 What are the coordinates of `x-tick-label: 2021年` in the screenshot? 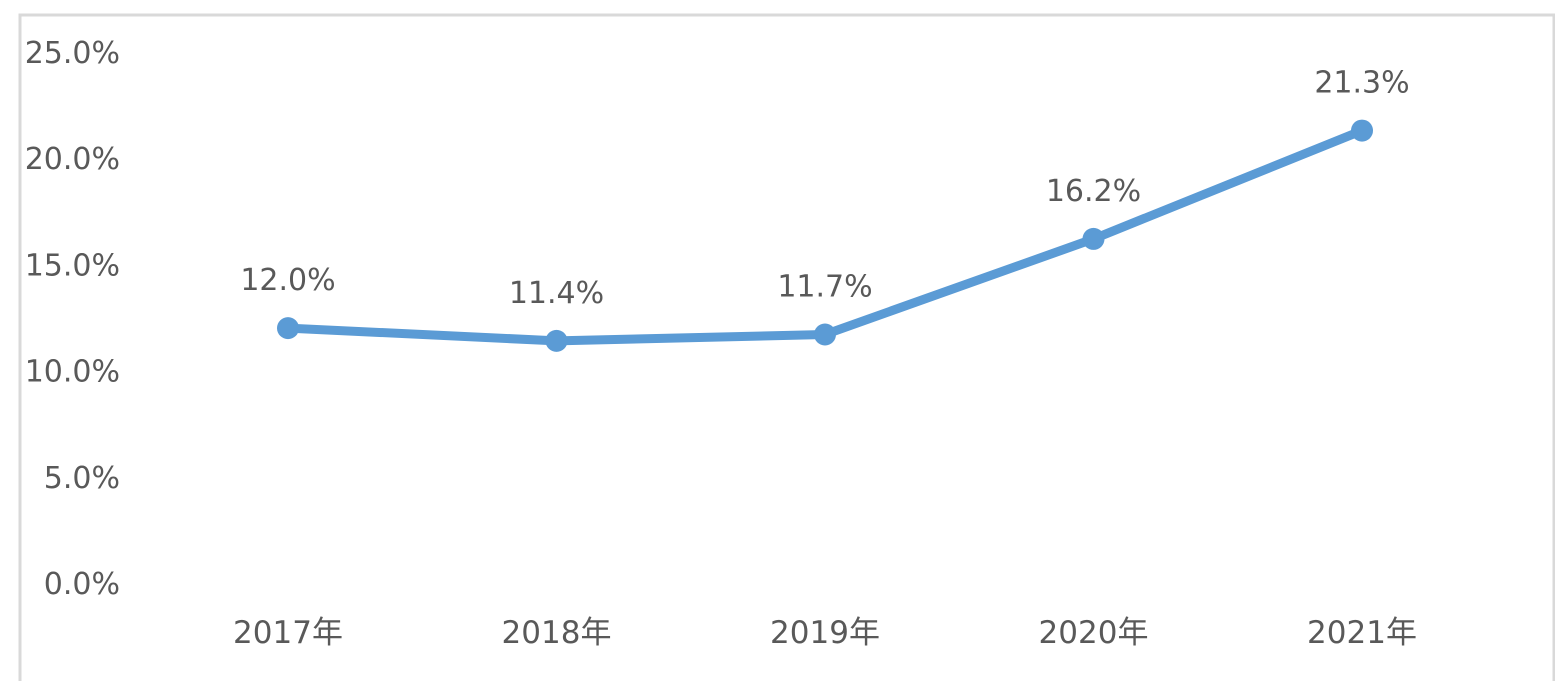 It's located at (1362, 633).